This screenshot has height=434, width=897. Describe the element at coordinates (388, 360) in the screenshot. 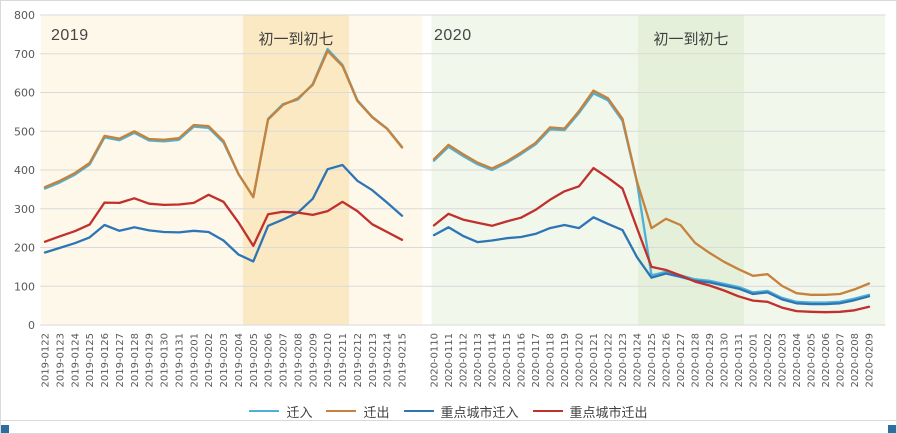

I see `x-tick-label: 2019-0214` at that location.